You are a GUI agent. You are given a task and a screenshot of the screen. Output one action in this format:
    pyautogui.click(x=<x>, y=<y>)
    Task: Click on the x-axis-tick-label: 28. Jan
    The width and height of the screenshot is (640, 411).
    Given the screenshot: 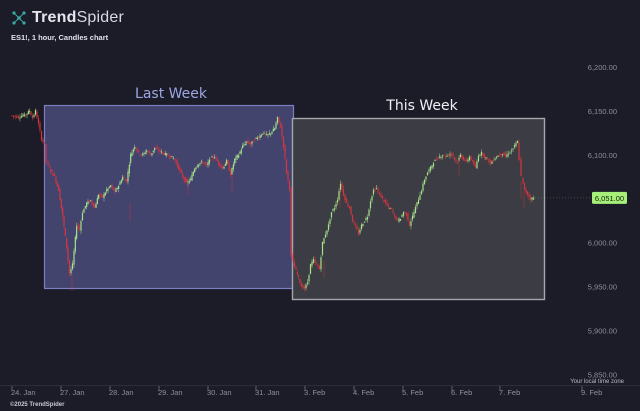 What is the action you would take?
    pyautogui.click(x=121, y=392)
    